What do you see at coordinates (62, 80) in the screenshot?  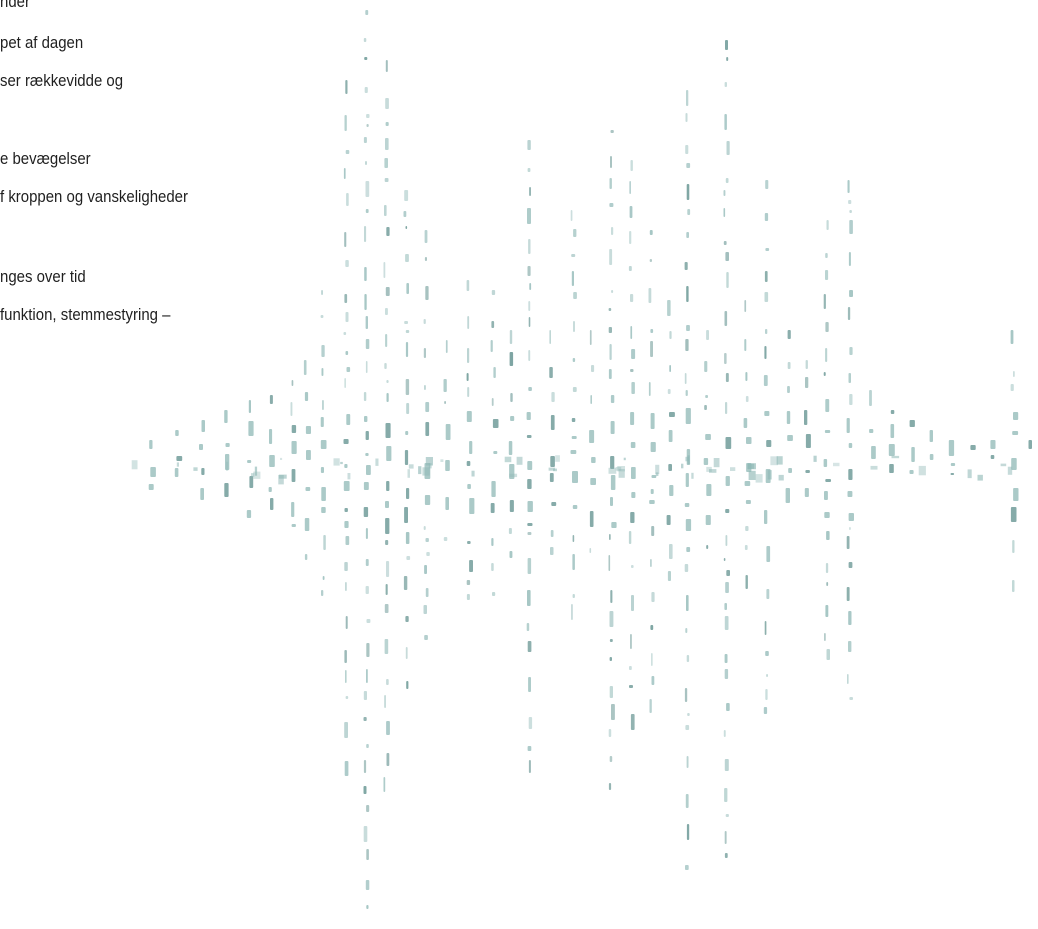 I see `text-line: ser rækkevidde og` at bounding box center [62, 80].